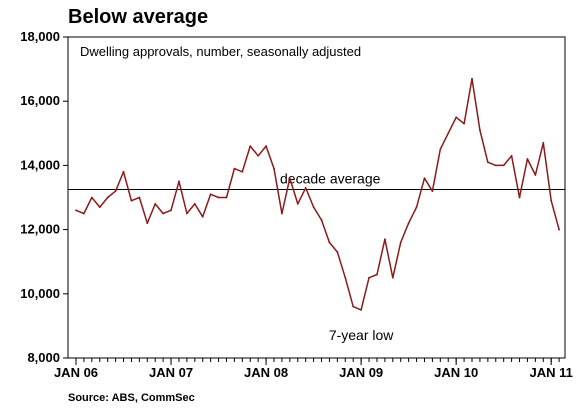 The image size is (588, 414). What do you see at coordinates (138, 17) in the screenshot?
I see `chart-title: Below average` at bounding box center [138, 17].